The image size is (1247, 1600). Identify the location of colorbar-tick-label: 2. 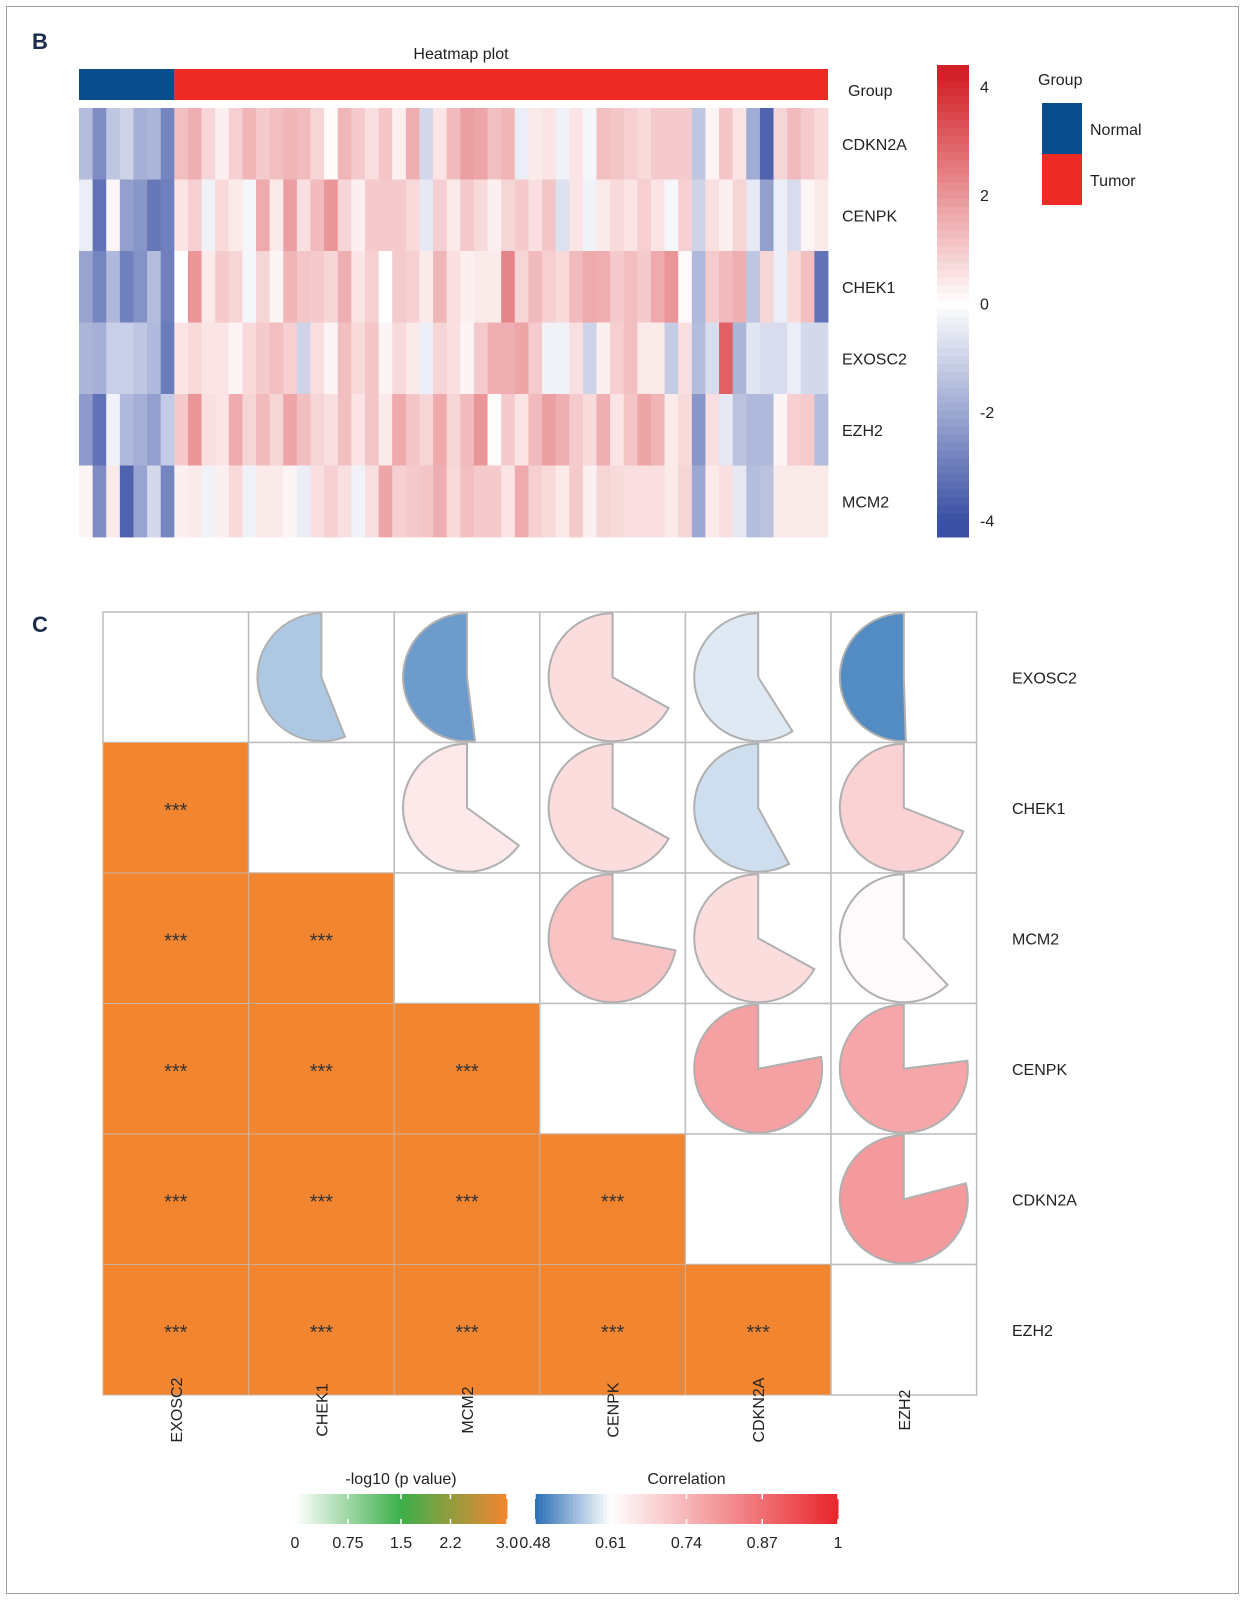
(984, 196).